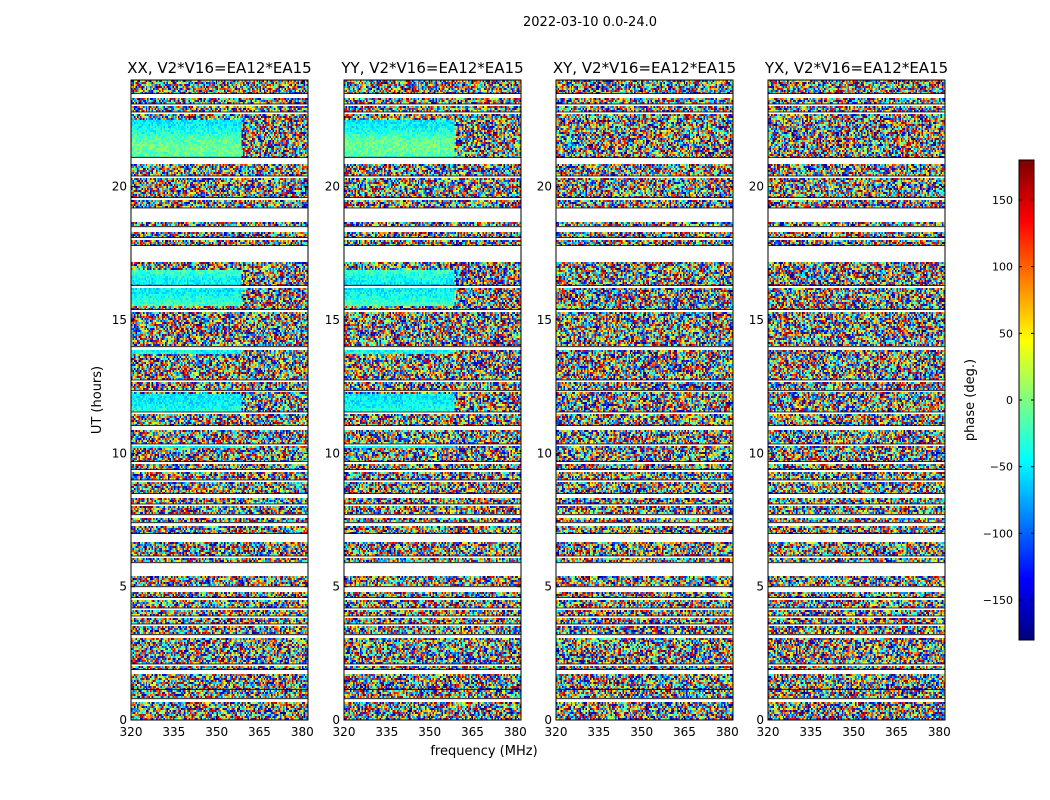  I want to click on panel-title: YY, V2*V16=EA12*EA15, so click(431, 68).